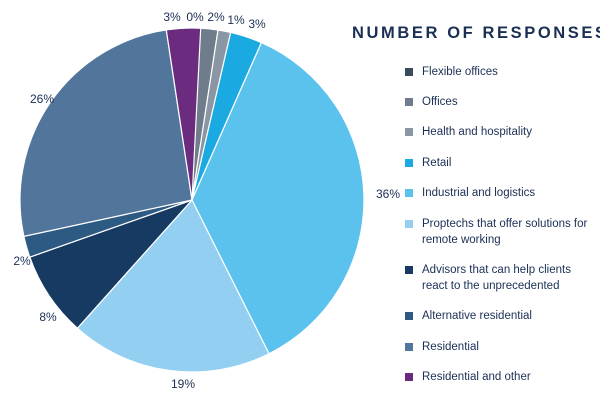 The height and width of the screenshot is (401, 600). What do you see at coordinates (172, 17) in the screenshot?
I see `slice-label-residential-and-other: 3%` at bounding box center [172, 17].